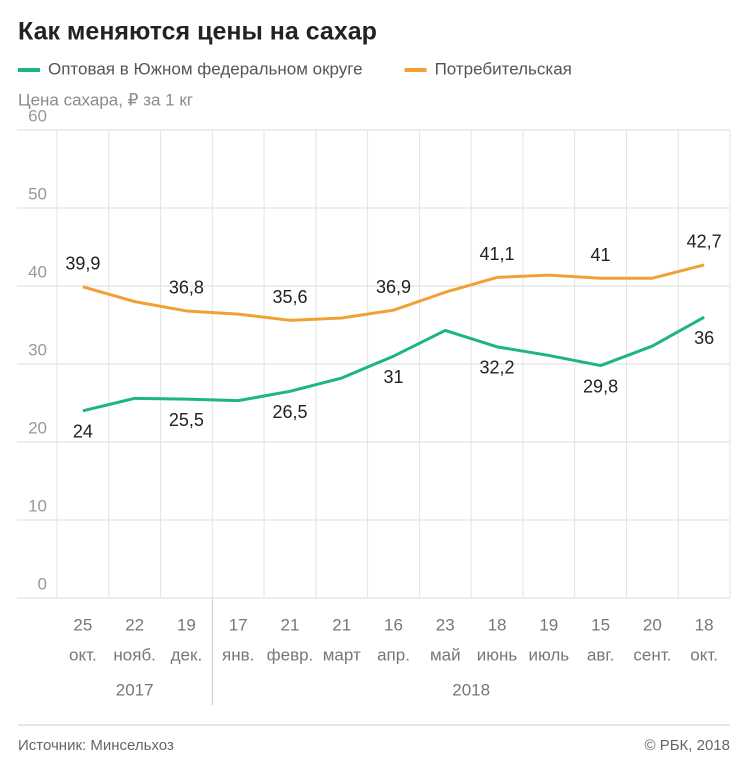 The image size is (749, 768). Describe the element at coordinates (289, 297) in the screenshot. I see `data-label: 35,6` at that location.